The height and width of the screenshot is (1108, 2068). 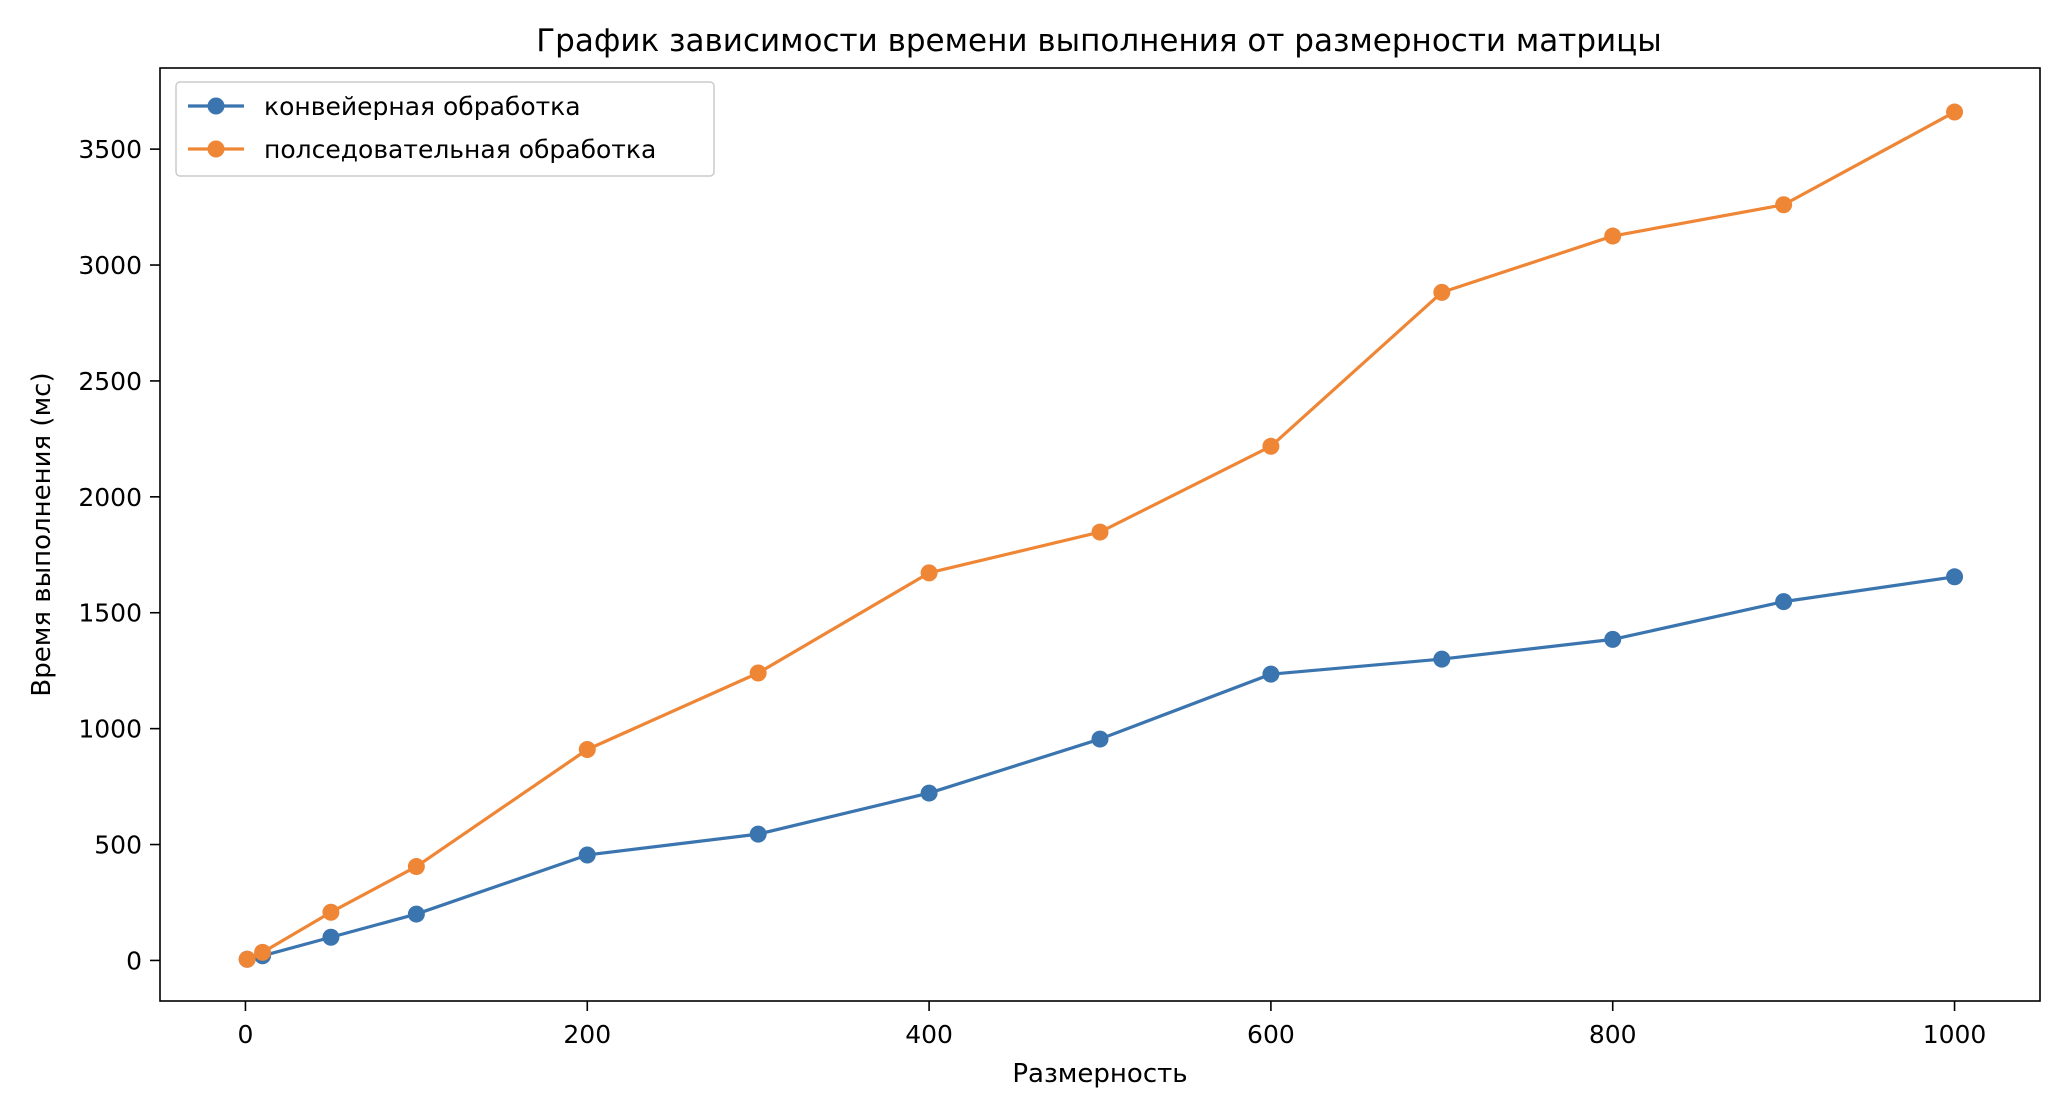 I want to click on x-axis-label: Размерность, so click(x=1099, y=1074).